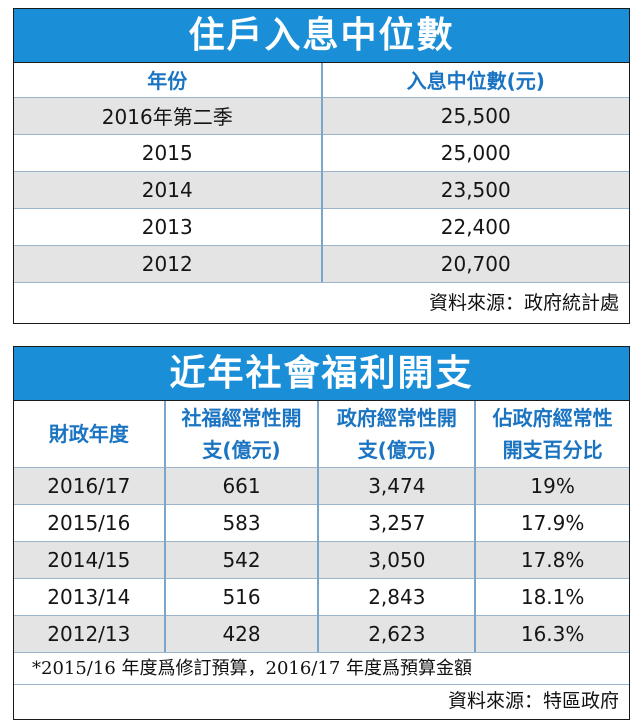 The image size is (640, 724). I want to click on cell-welfare: 428, so click(242, 633).